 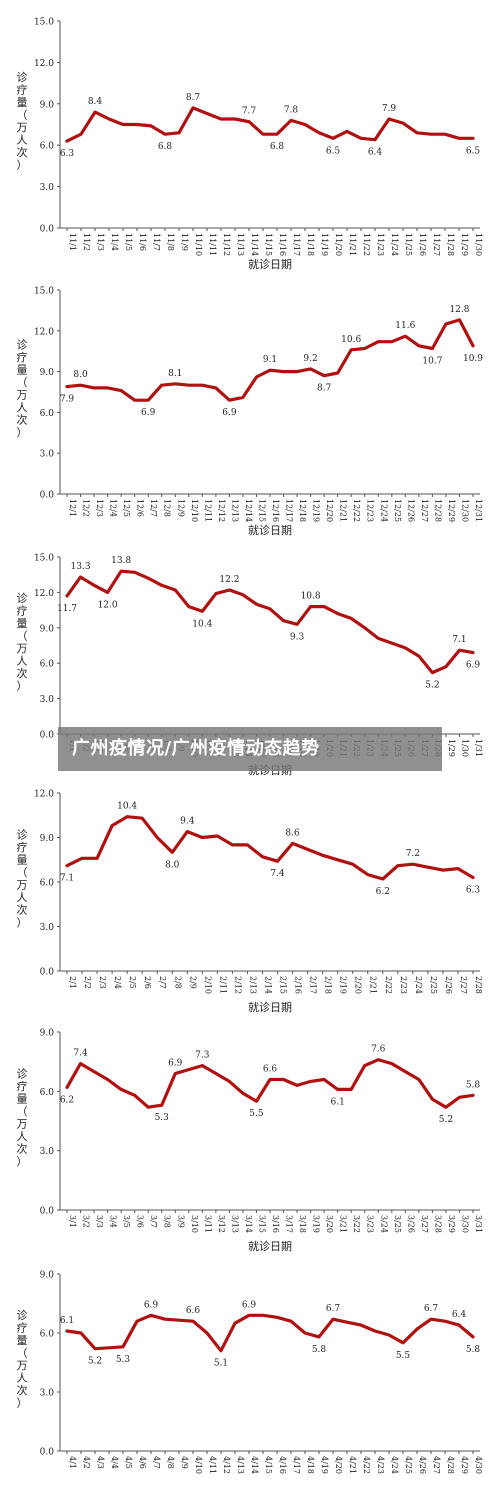 What do you see at coordinates (413, 854) in the screenshot?
I see `data-label: 7.2` at bounding box center [413, 854].